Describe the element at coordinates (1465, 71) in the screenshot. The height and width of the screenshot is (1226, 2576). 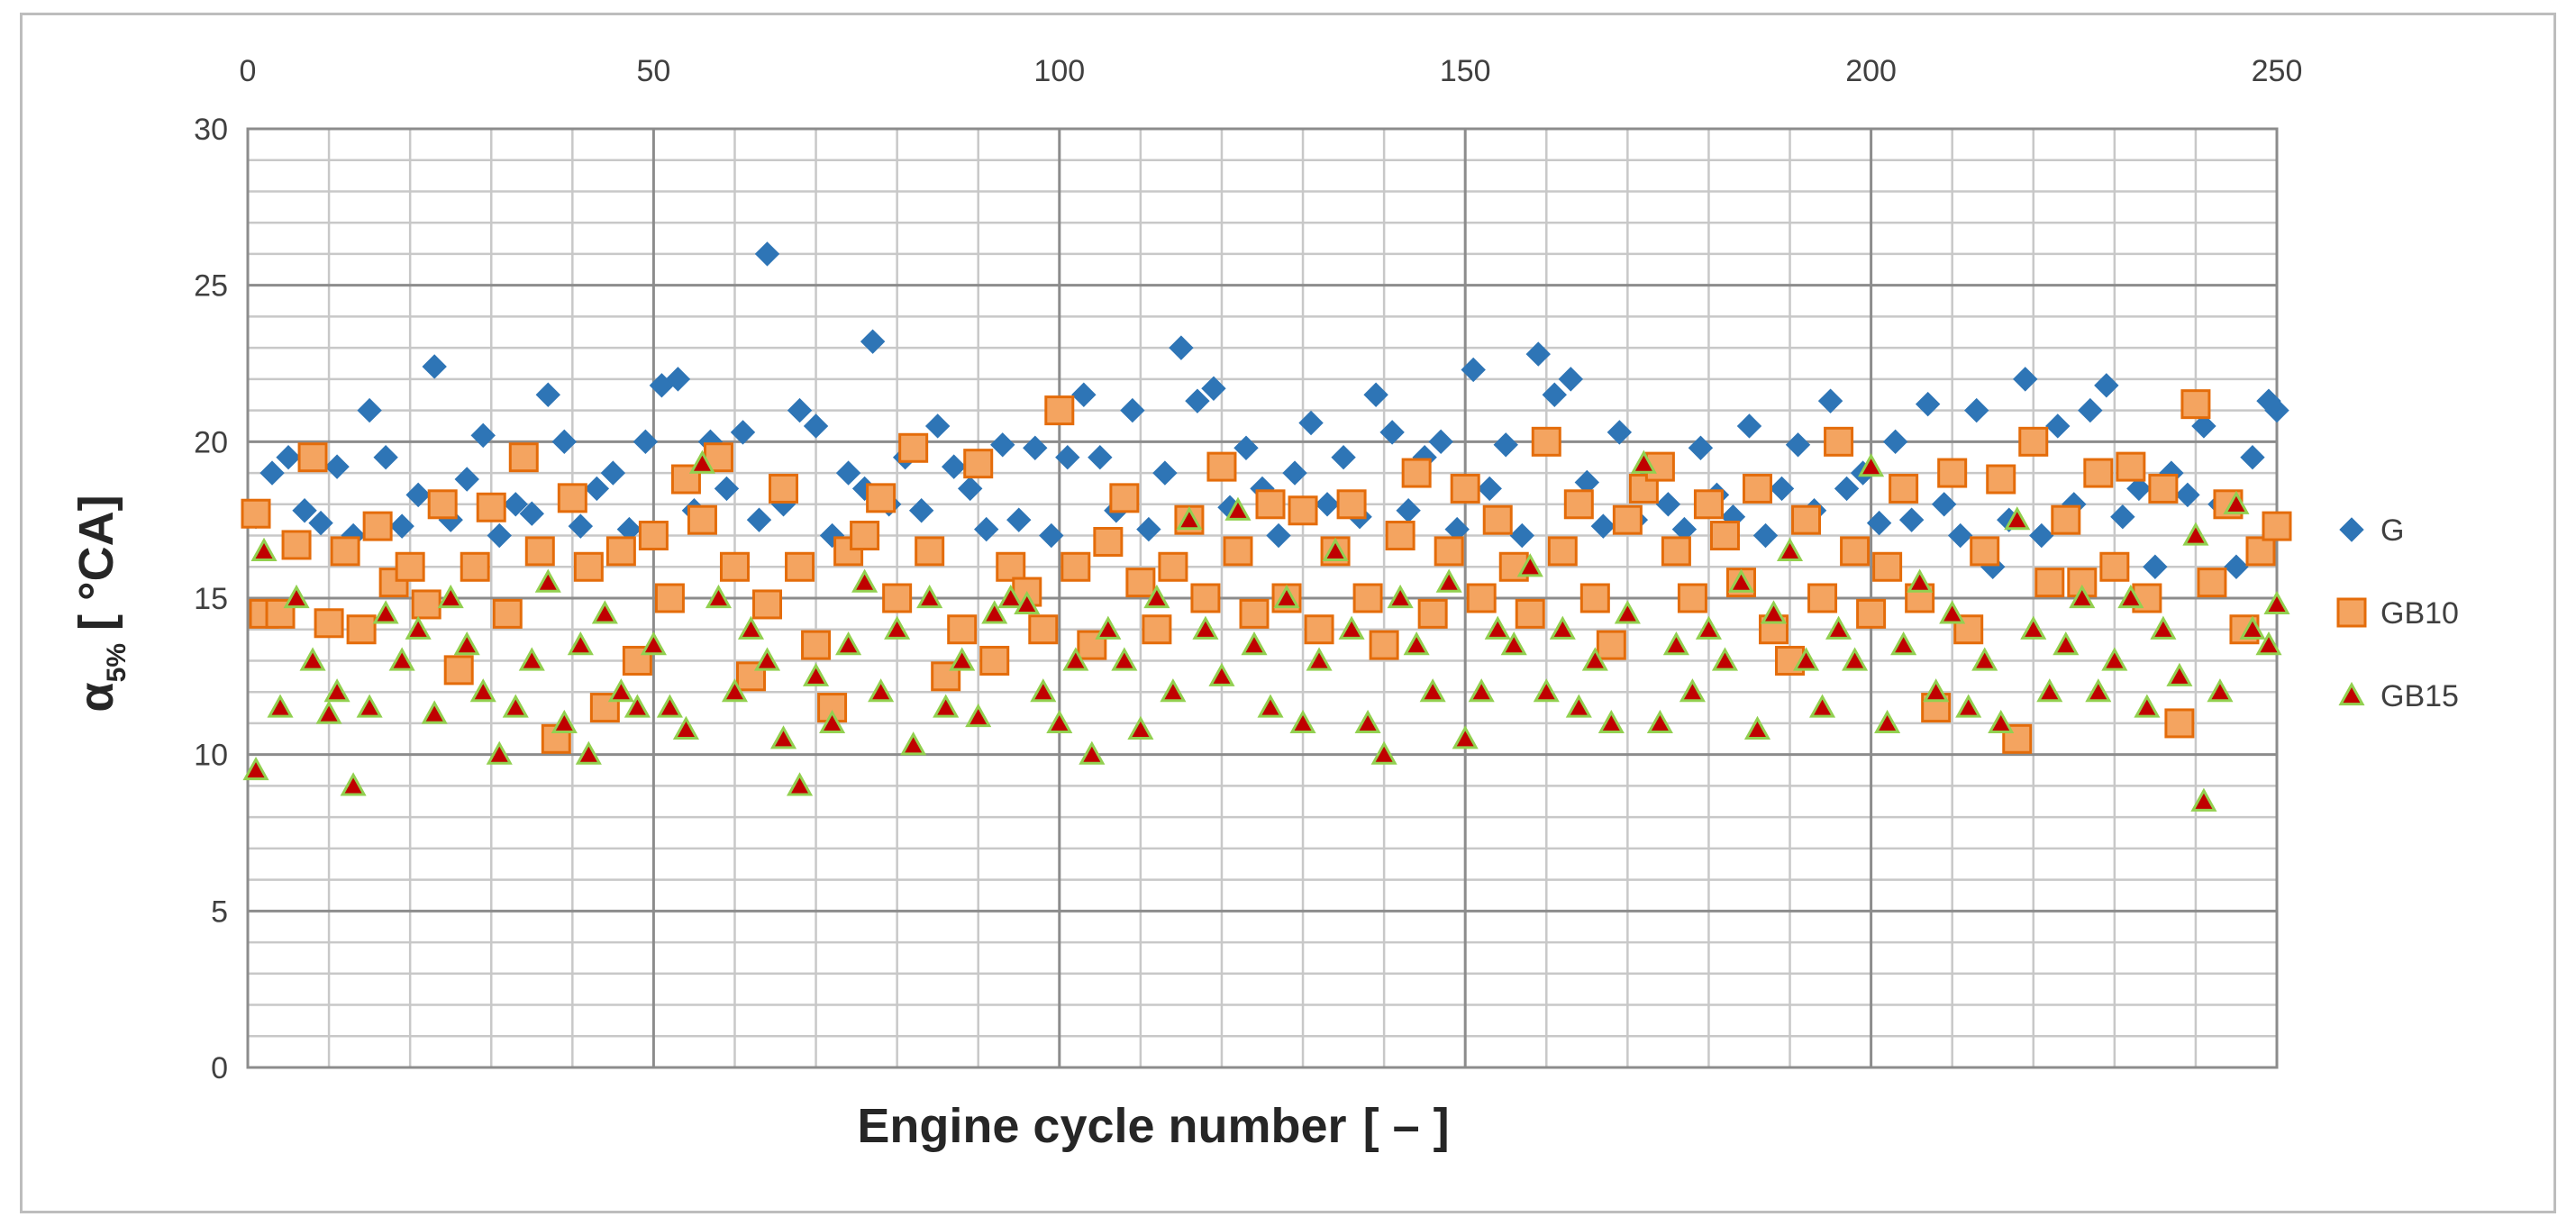
I see `x-tick-label: 150` at that location.